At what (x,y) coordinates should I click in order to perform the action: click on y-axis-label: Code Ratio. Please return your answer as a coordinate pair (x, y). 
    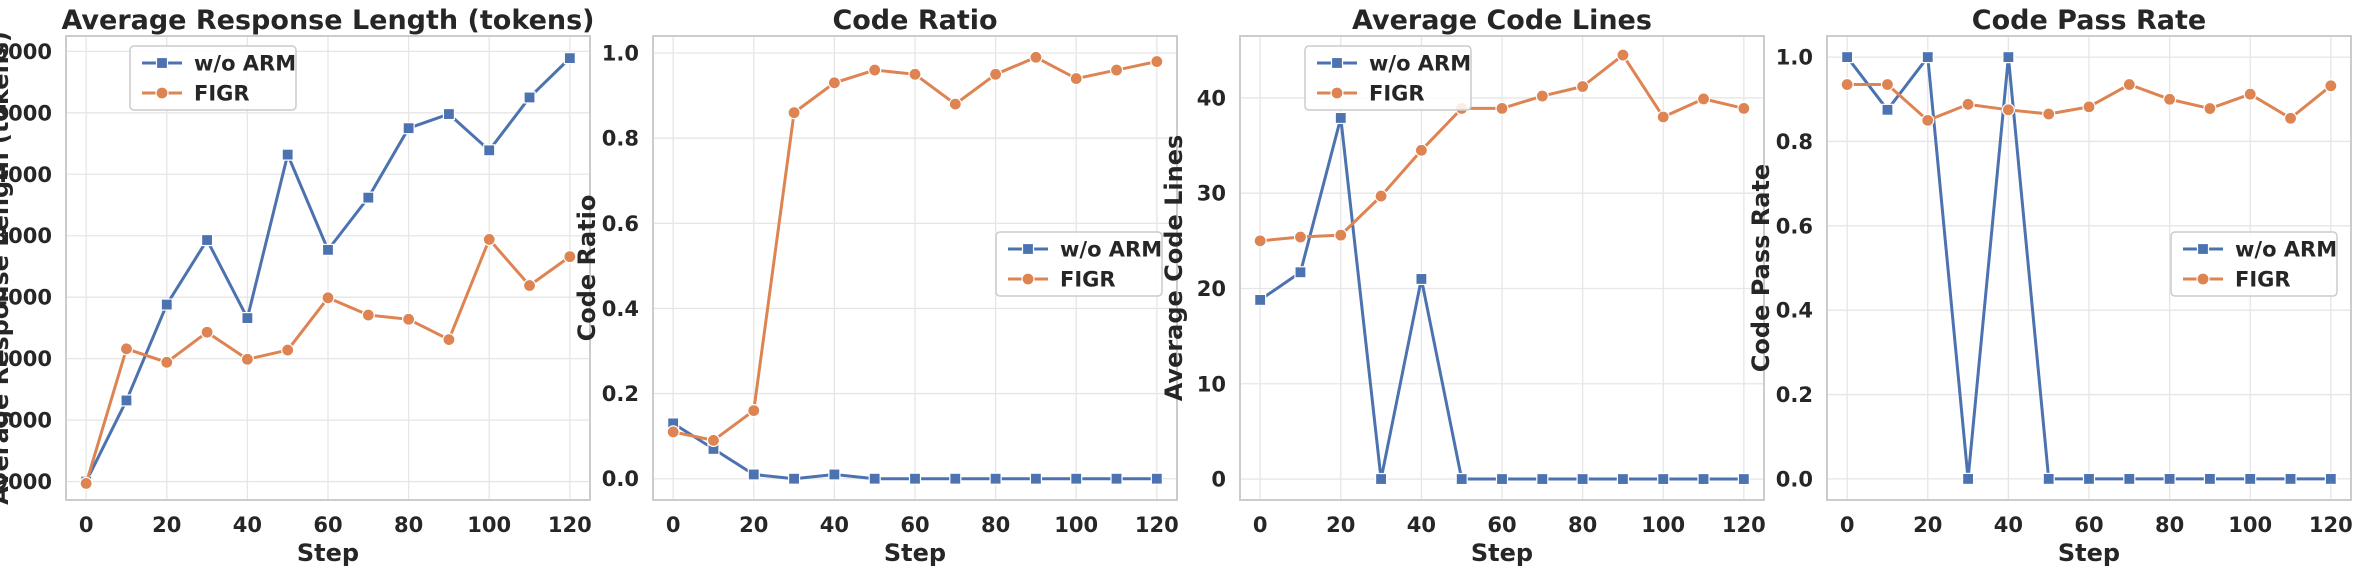
    Looking at the image, I should click on (587, 268).